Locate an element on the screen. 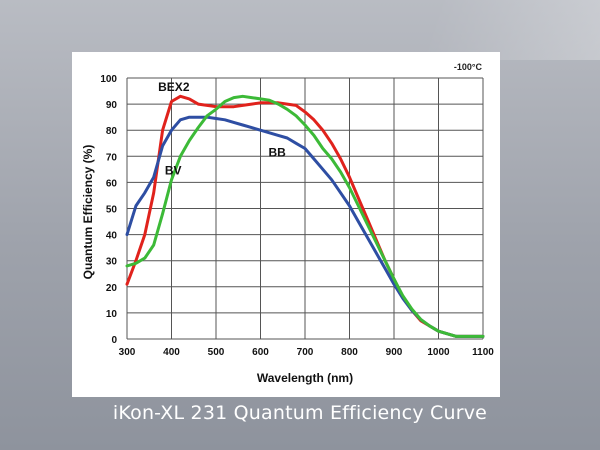 The image size is (600, 450). x-tick-label: 900 is located at coordinates (394, 352).